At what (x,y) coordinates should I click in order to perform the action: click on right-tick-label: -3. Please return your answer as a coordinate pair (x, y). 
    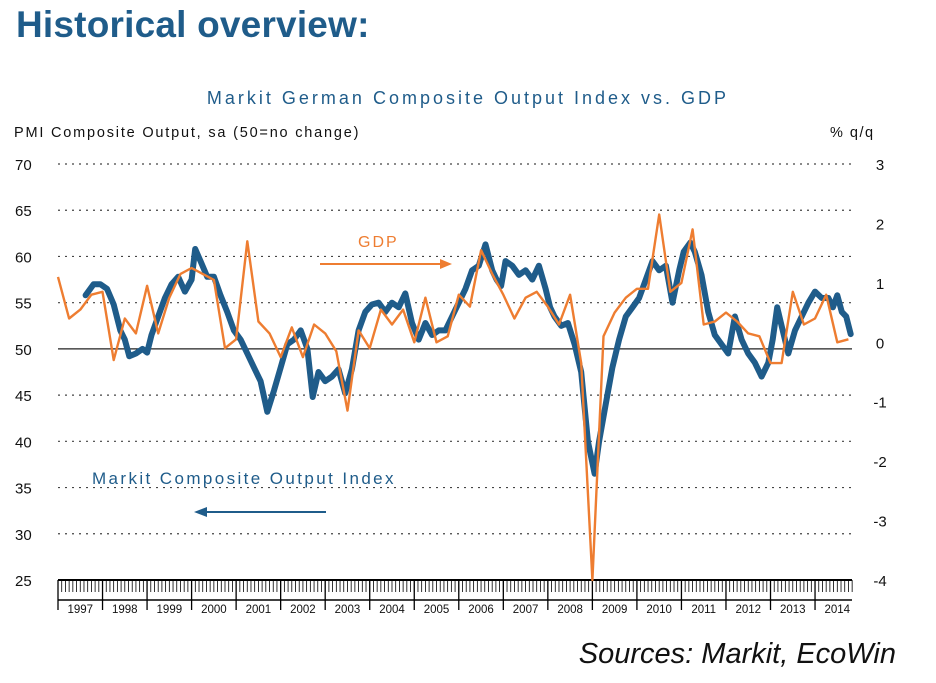
    Looking at the image, I should click on (879, 522).